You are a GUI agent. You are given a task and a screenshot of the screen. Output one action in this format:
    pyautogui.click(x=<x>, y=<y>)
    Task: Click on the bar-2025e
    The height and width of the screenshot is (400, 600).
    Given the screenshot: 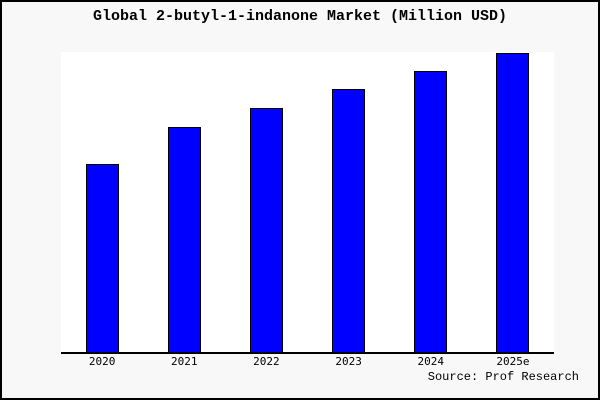 What is the action you would take?
    pyautogui.click(x=513, y=202)
    